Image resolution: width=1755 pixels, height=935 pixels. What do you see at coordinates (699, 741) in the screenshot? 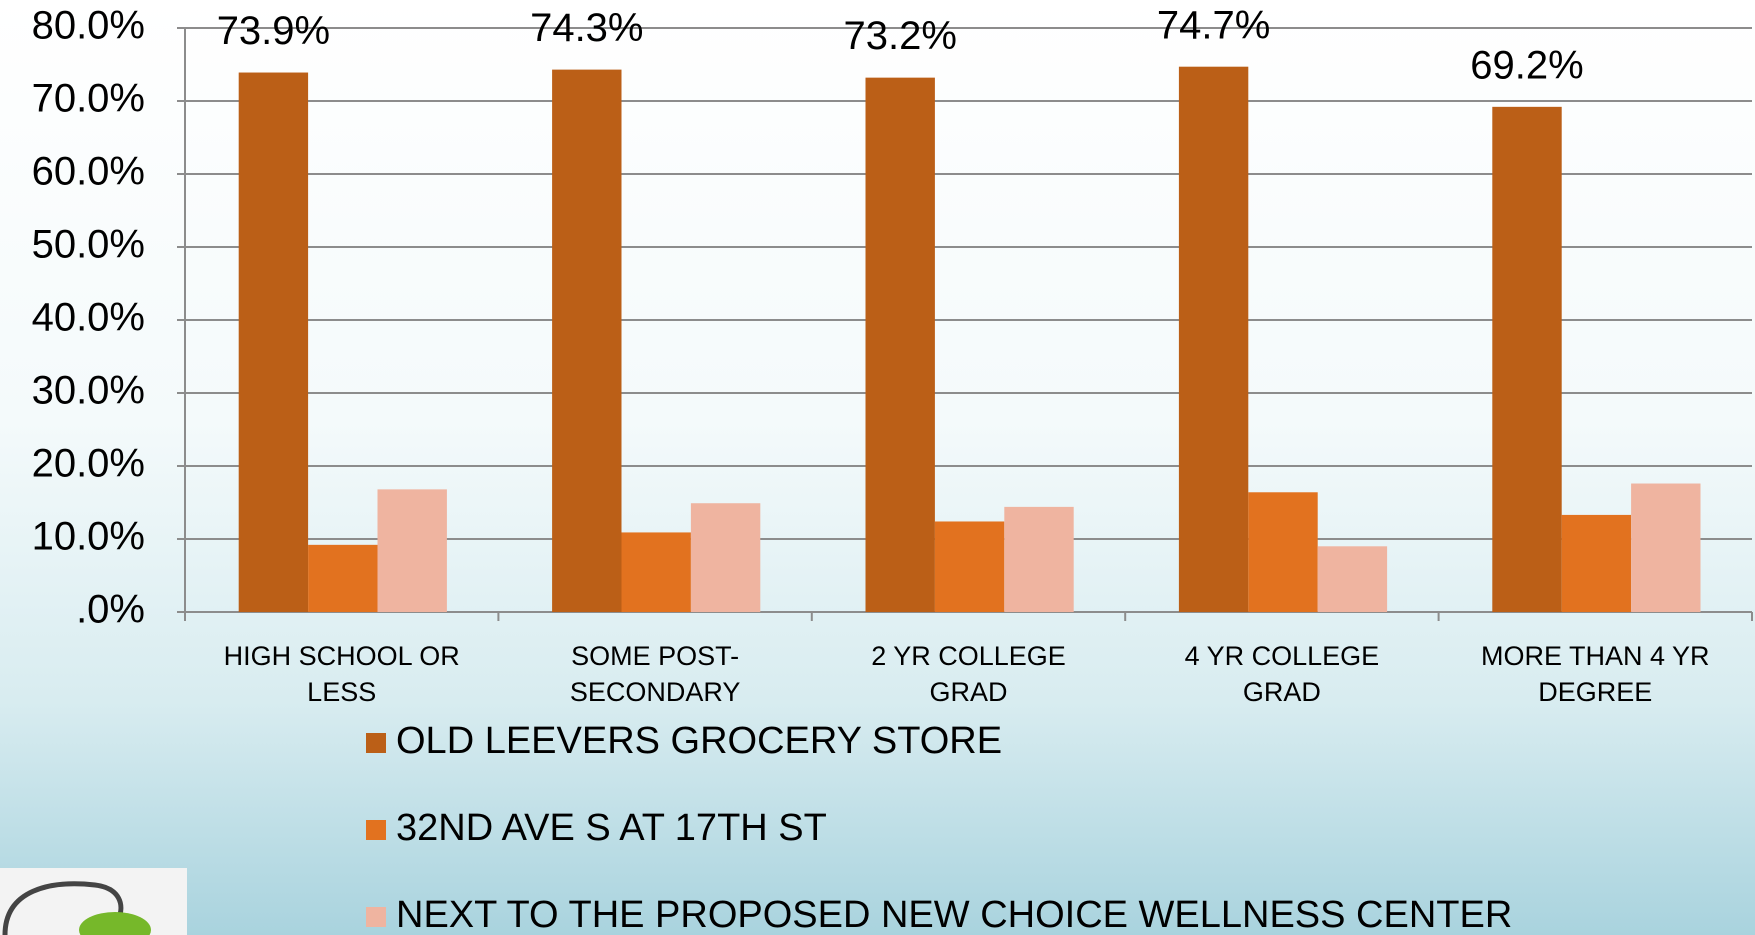
I see `legend-label: OLD LEEVERS GROCERY STORE` at bounding box center [699, 741].